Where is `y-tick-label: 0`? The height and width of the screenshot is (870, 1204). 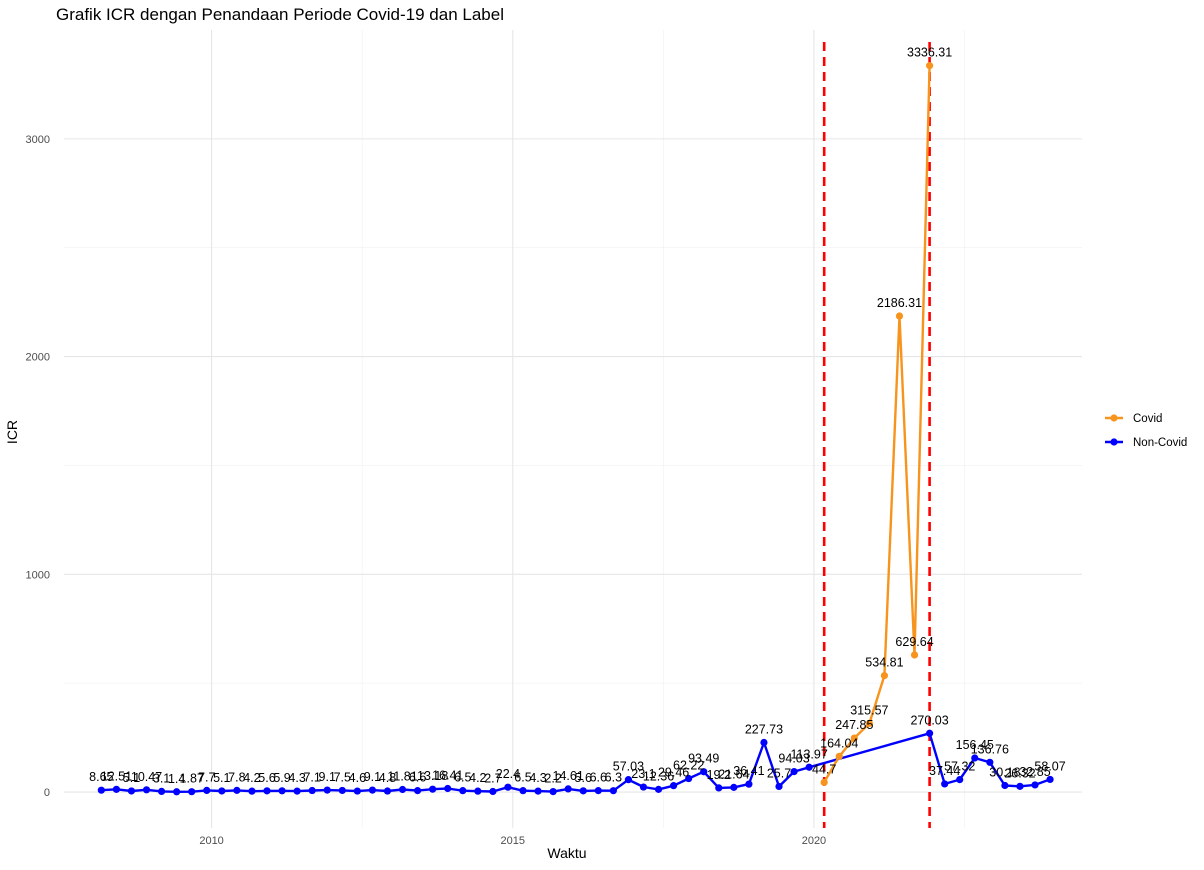
y-tick-label: 0 is located at coordinates (47, 793).